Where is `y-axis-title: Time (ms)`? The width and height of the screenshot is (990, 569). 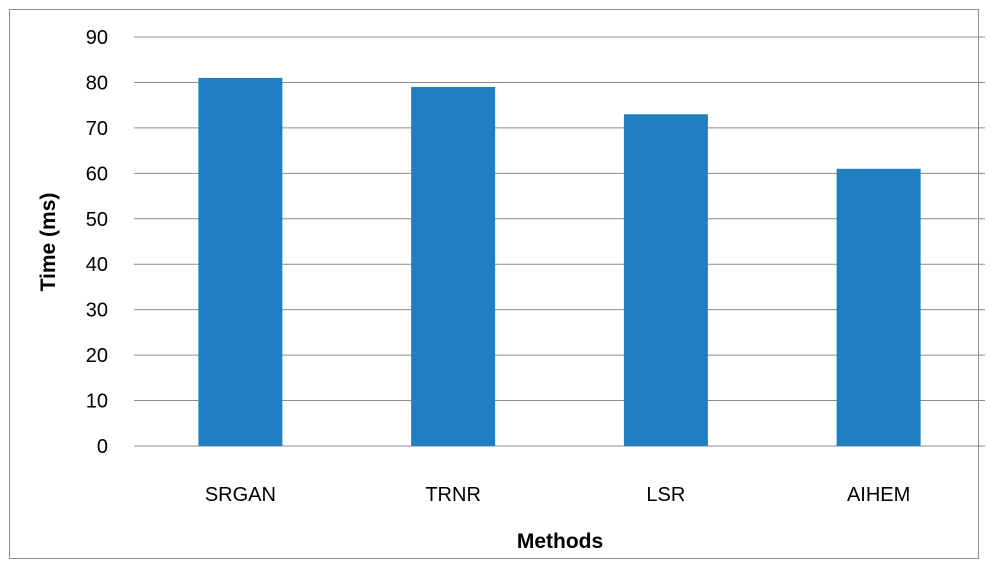
y-axis-title: Time (ms) is located at coordinates (48, 242).